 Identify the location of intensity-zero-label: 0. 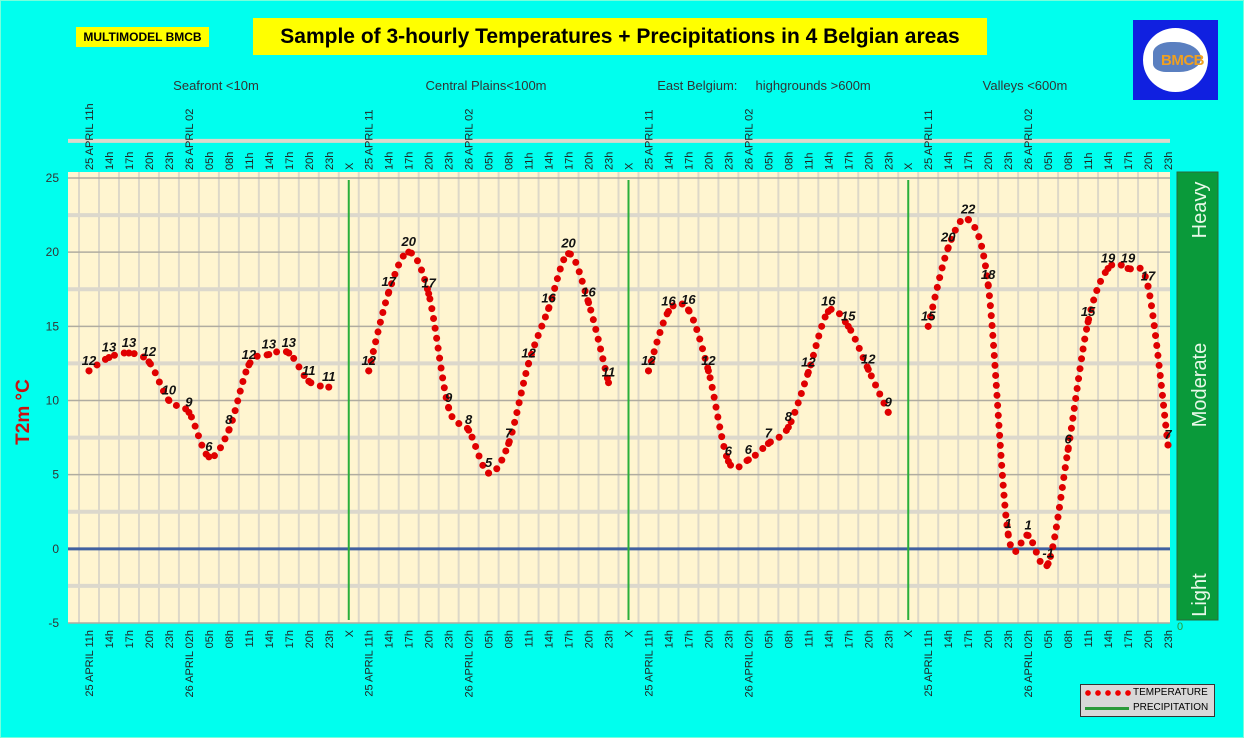
(1180, 627).